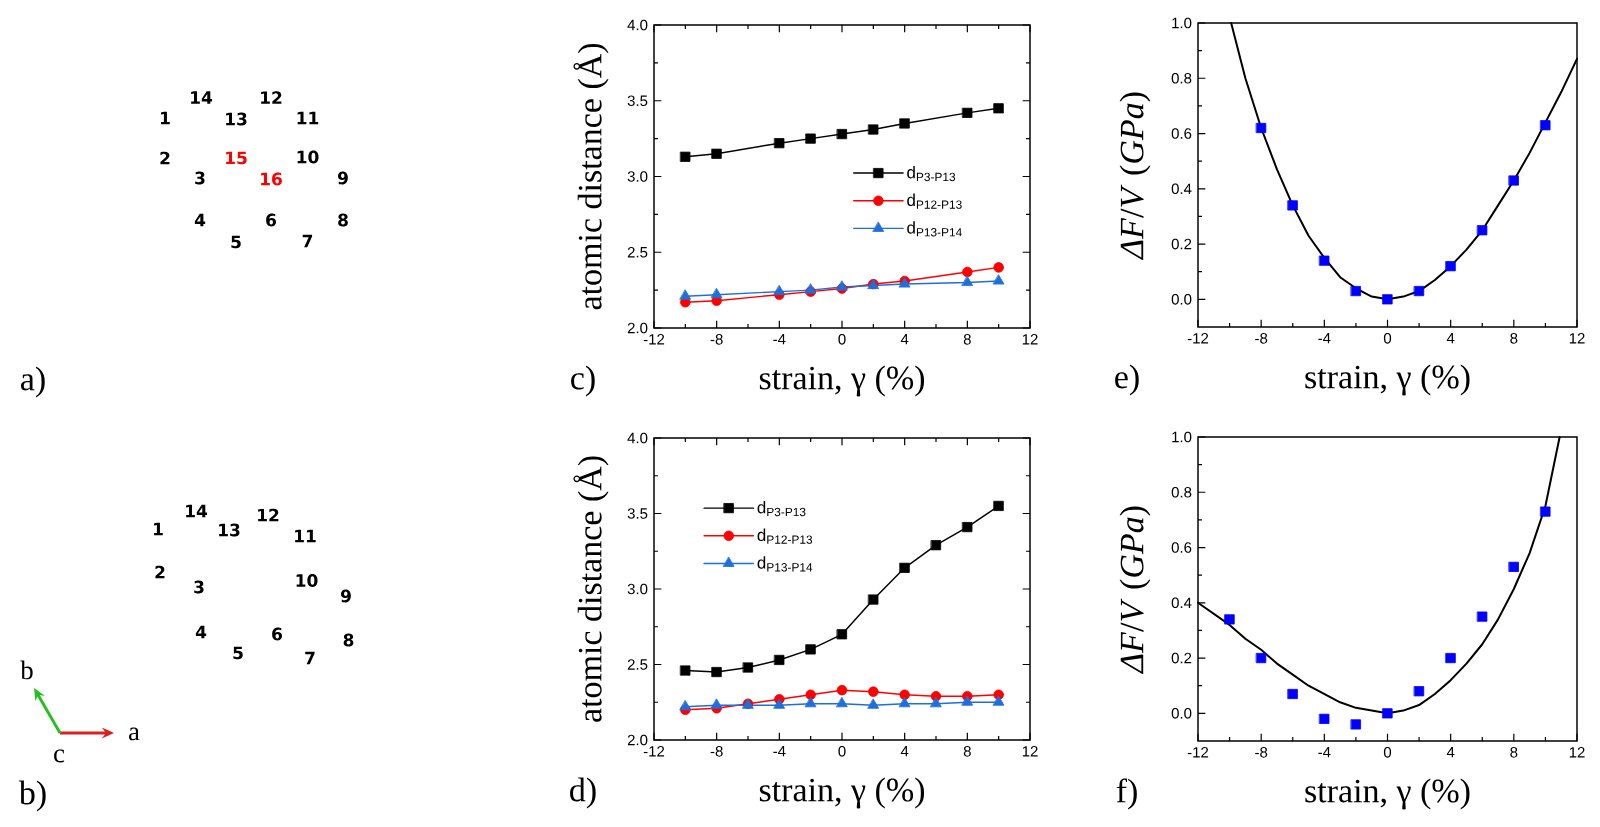 The height and width of the screenshot is (827, 1600). I want to click on y-tick-label: 2.5, so click(637, 252).